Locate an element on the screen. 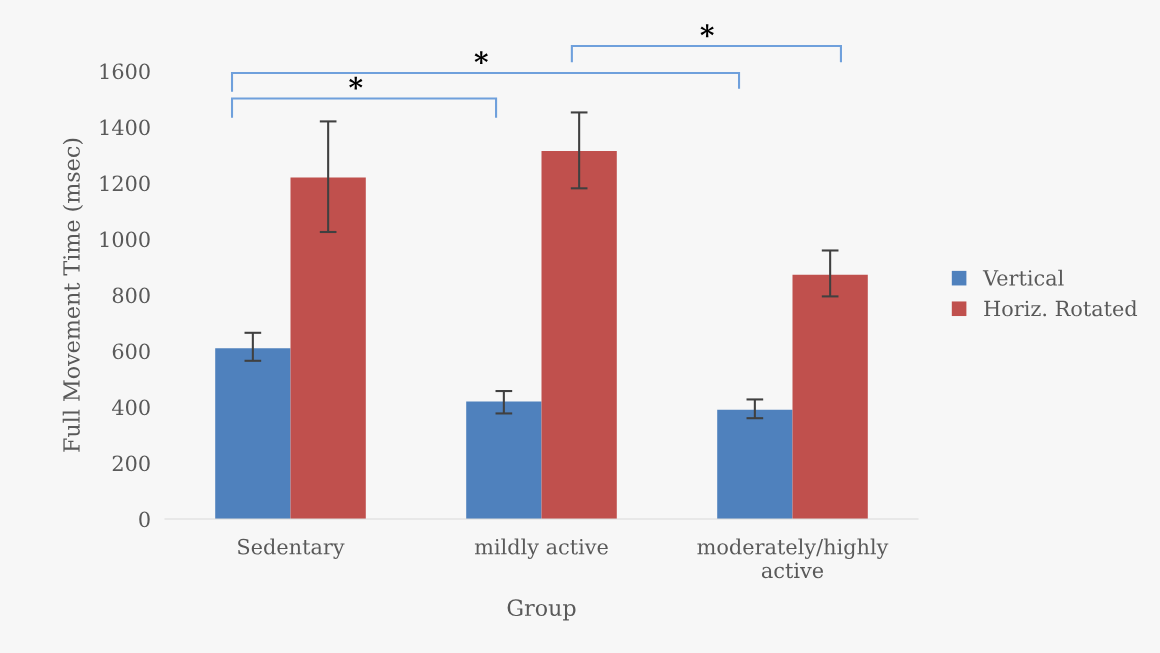 This screenshot has height=653, width=1160. y-tick-label: 0 is located at coordinates (144, 519).